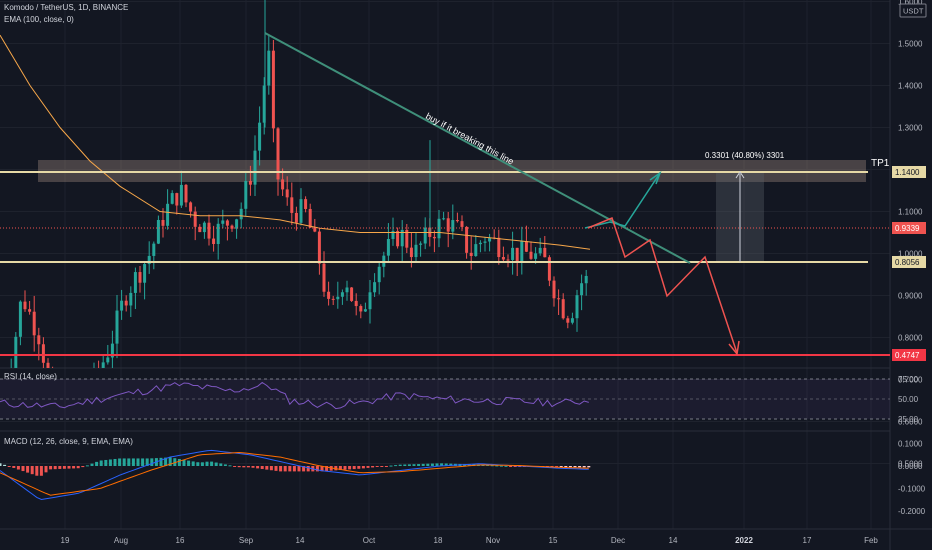 This screenshot has width=932, height=550. What do you see at coordinates (68, 441) in the screenshot?
I see `macd-title: MACD (12, 26, close, 9, EMA, EMA)` at bounding box center [68, 441].